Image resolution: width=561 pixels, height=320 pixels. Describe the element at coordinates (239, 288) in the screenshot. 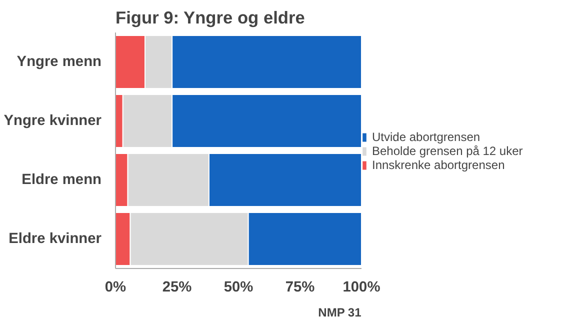

I see `x-tick-label: 50%` at that location.